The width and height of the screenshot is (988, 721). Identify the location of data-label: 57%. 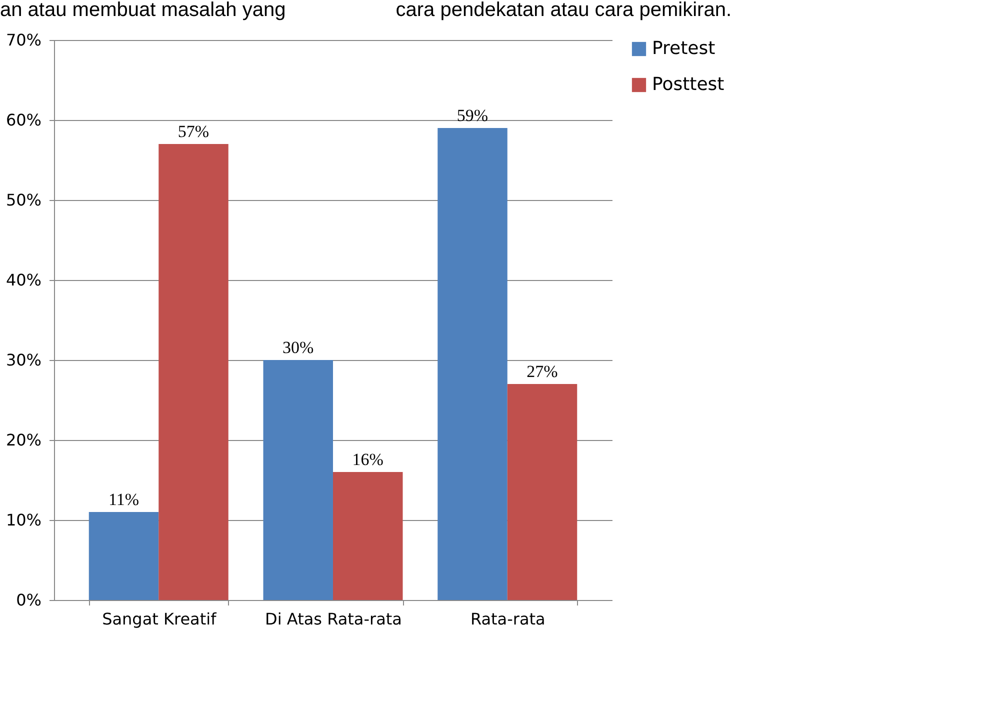
(194, 131).